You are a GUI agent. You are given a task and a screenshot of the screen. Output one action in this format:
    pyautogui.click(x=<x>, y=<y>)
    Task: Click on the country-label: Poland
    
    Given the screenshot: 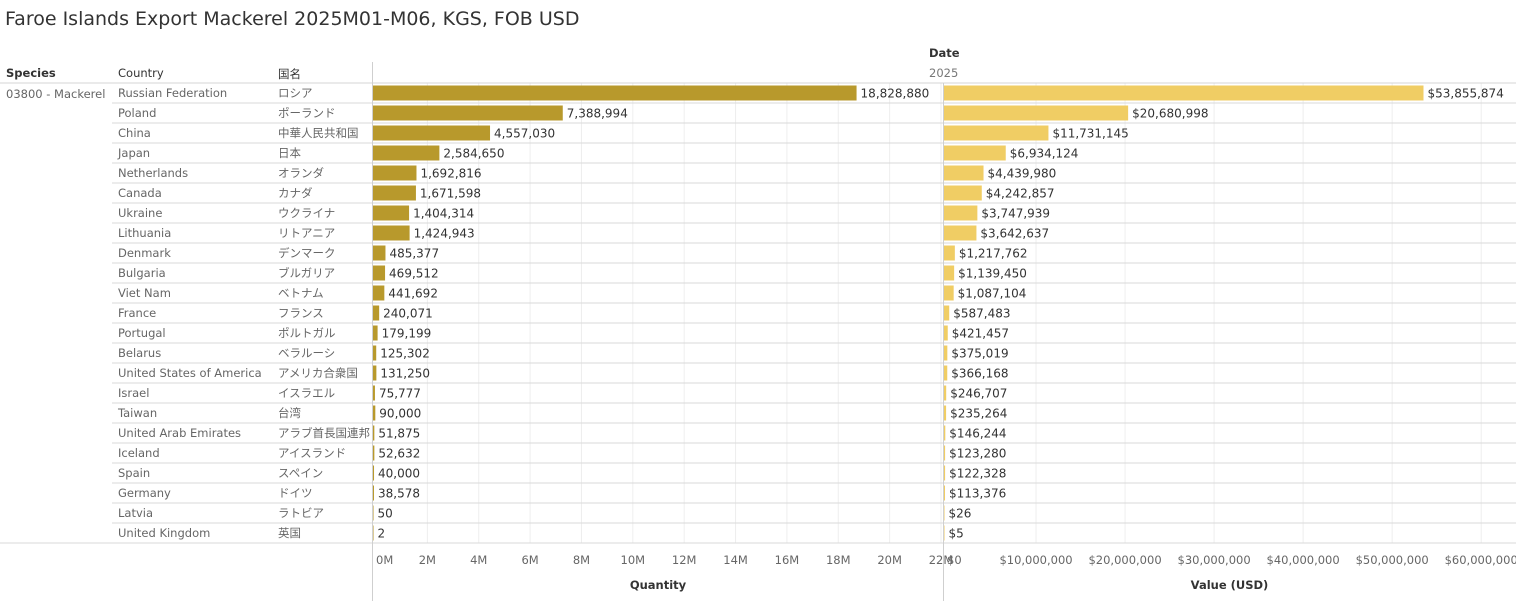 What is the action you would take?
    pyautogui.click(x=137, y=113)
    